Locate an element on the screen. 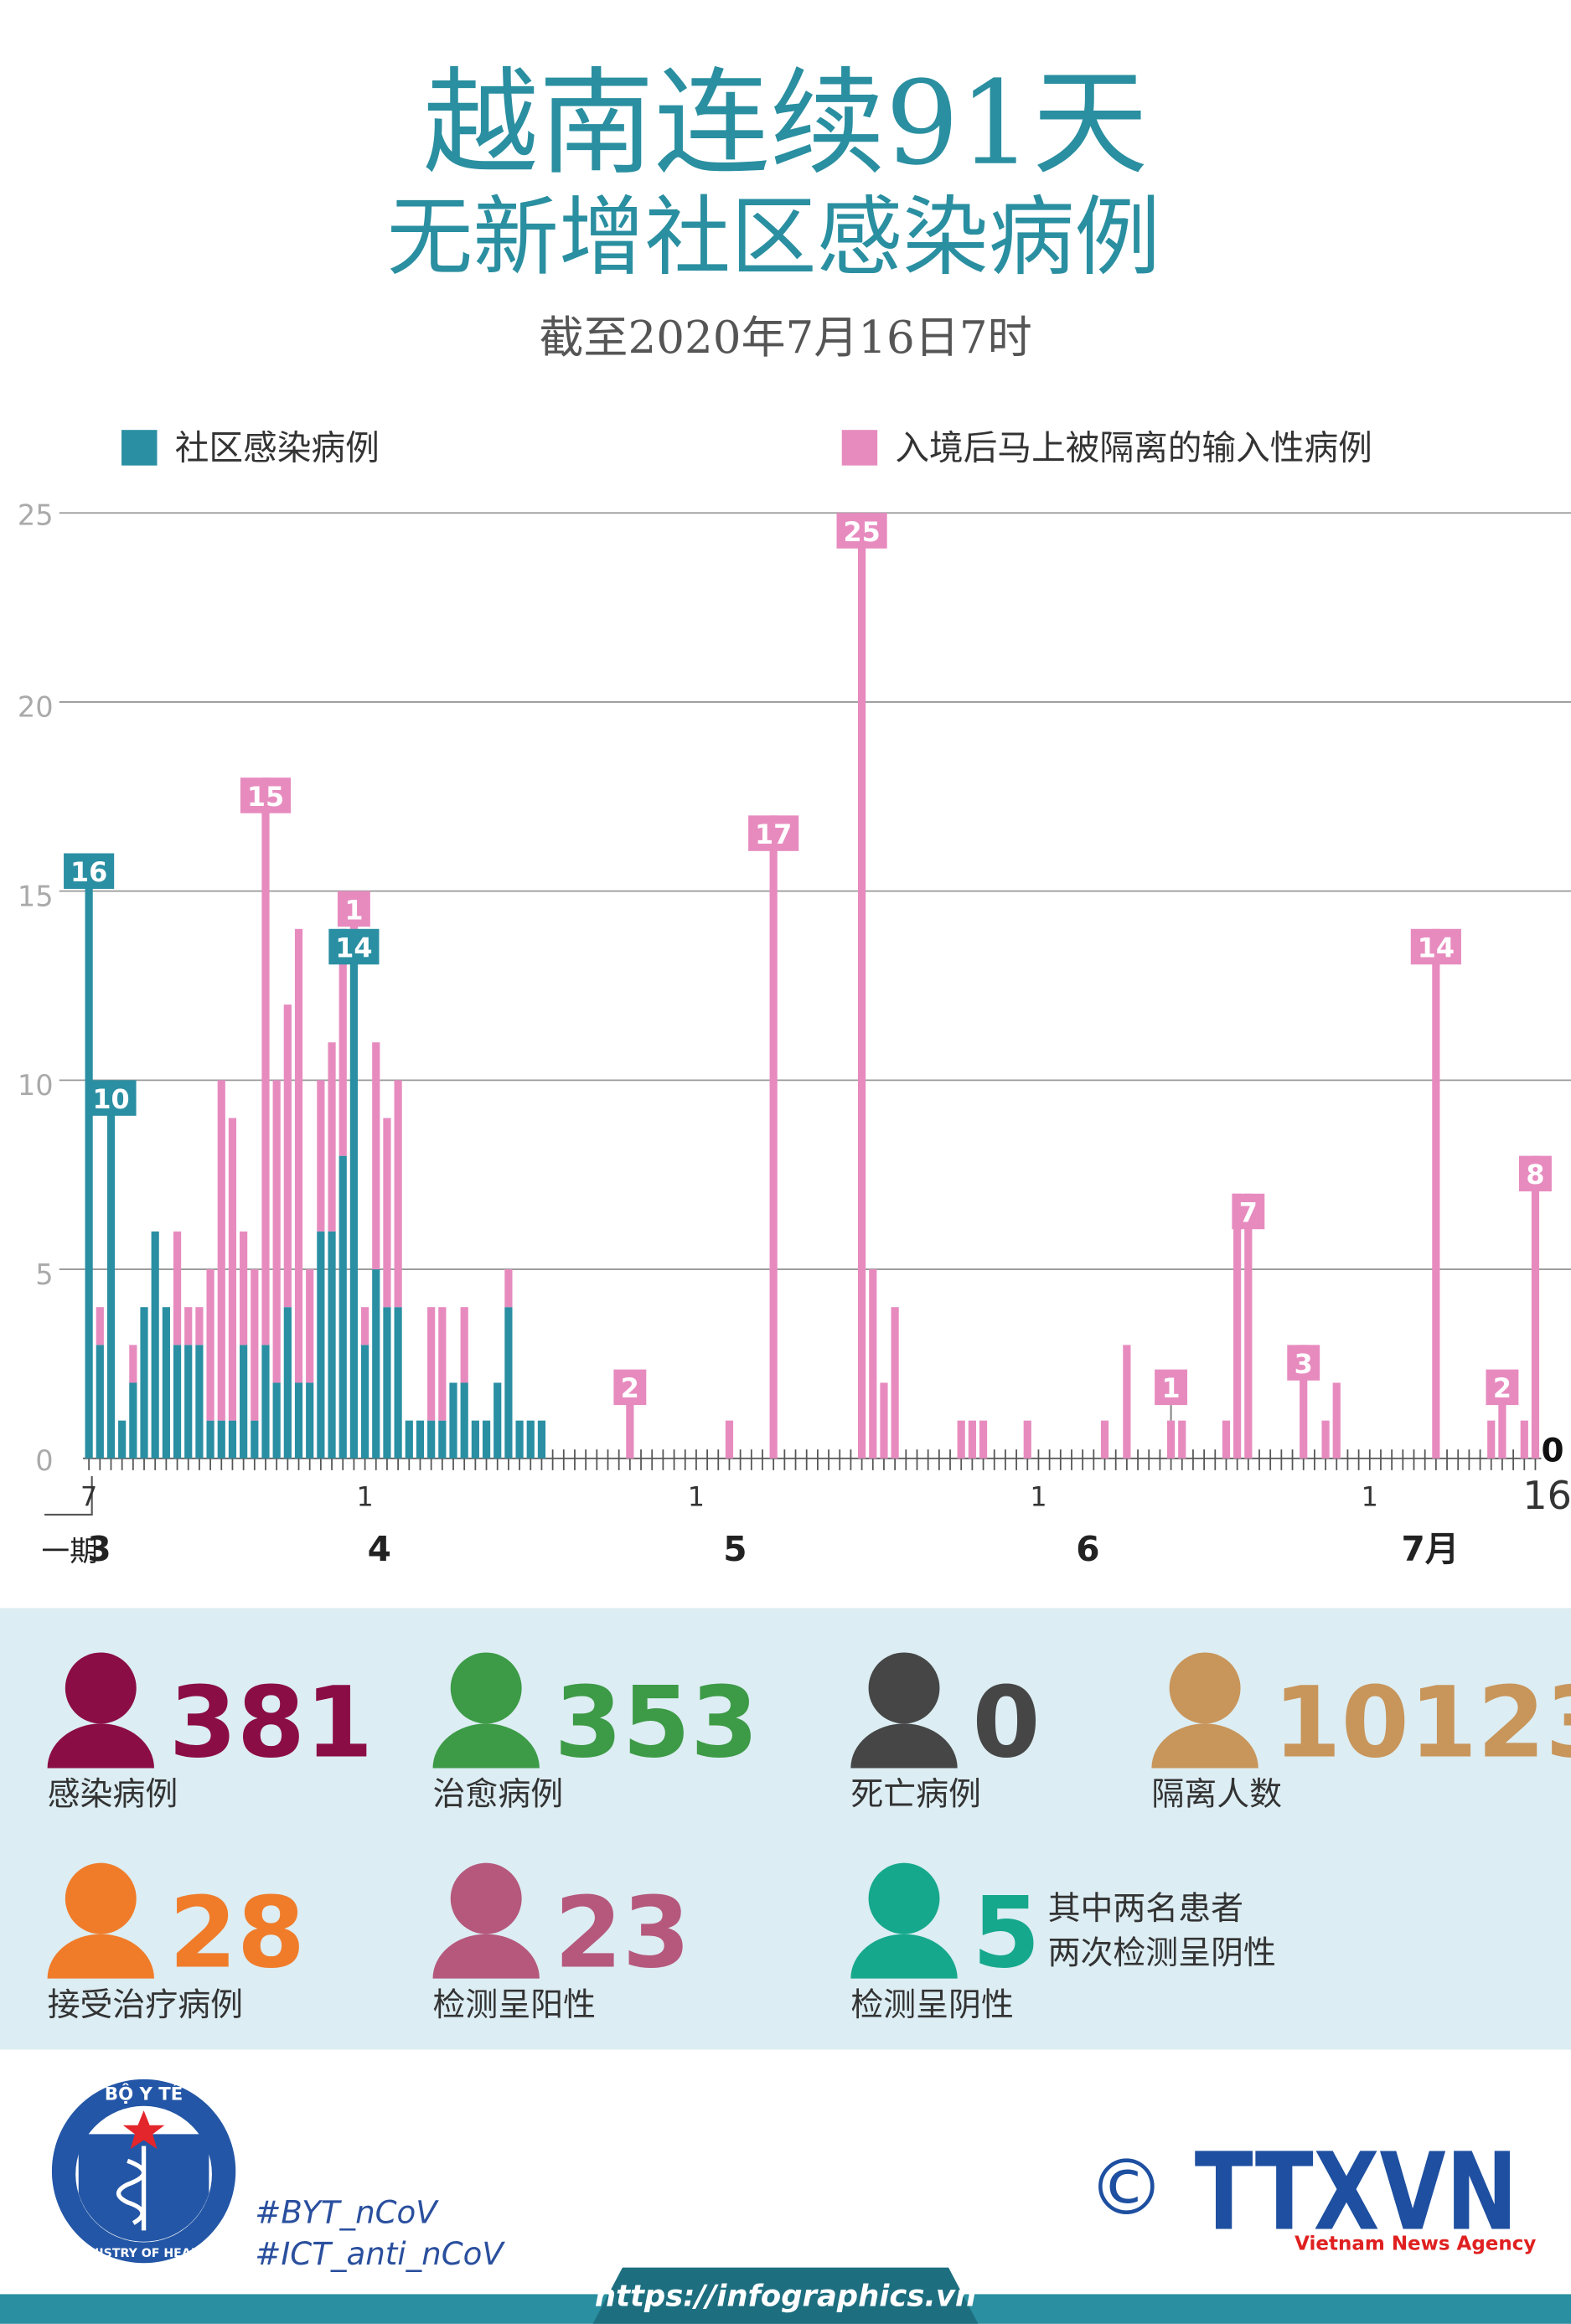 The height and width of the screenshot is (2324, 1571). stat-value: 5 is located at coordinates (1006, 1933).